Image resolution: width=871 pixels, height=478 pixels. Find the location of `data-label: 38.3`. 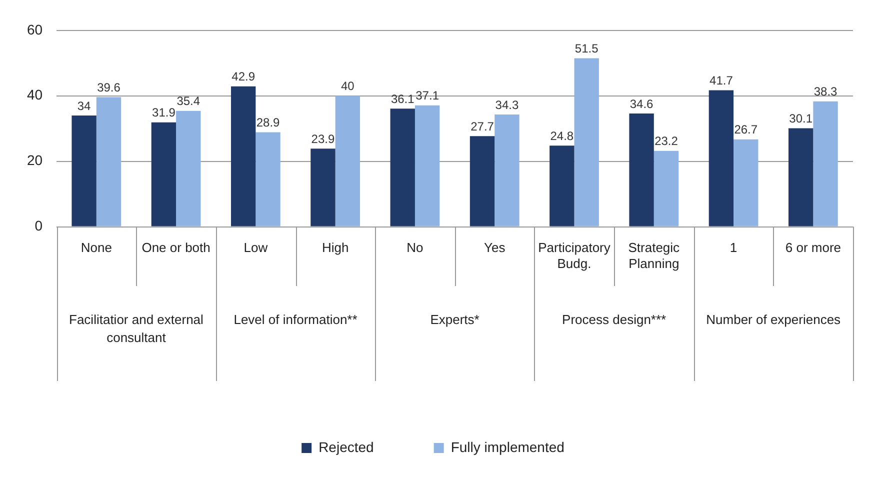

data-label: 38.3 is located at coordinates (826, 91).